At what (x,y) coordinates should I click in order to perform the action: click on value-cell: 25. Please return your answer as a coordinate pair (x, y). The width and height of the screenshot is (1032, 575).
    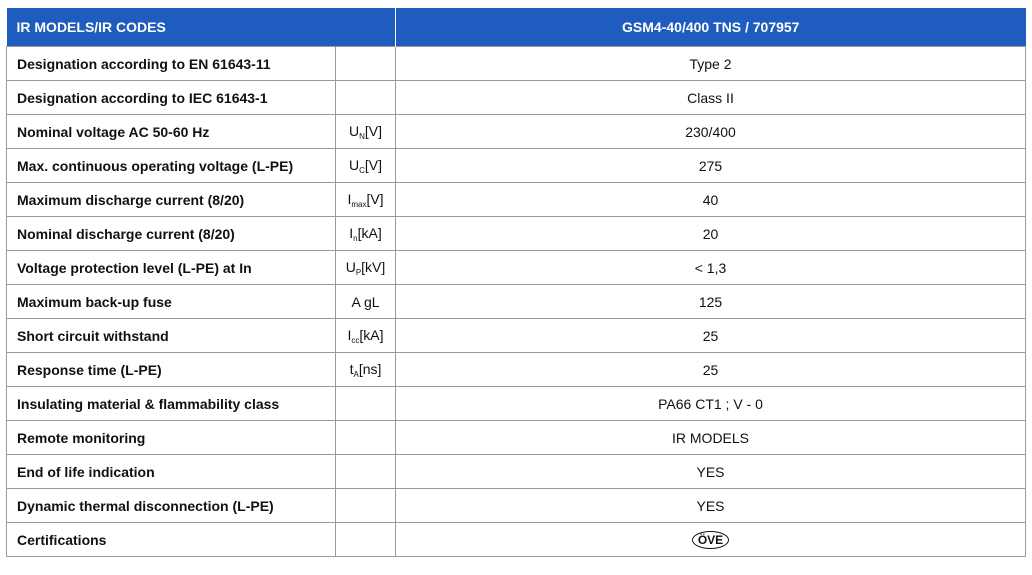
    Looking at the image, I should click on (710, 335).